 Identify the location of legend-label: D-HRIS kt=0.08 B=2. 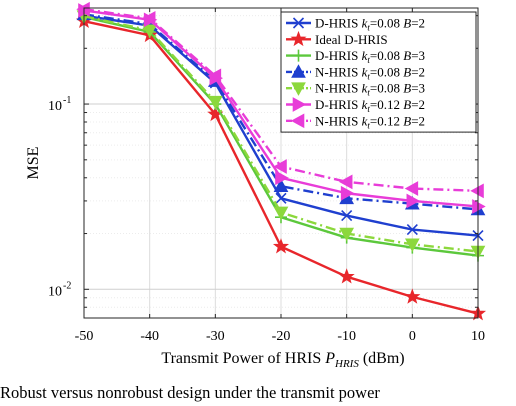
(370, 24).